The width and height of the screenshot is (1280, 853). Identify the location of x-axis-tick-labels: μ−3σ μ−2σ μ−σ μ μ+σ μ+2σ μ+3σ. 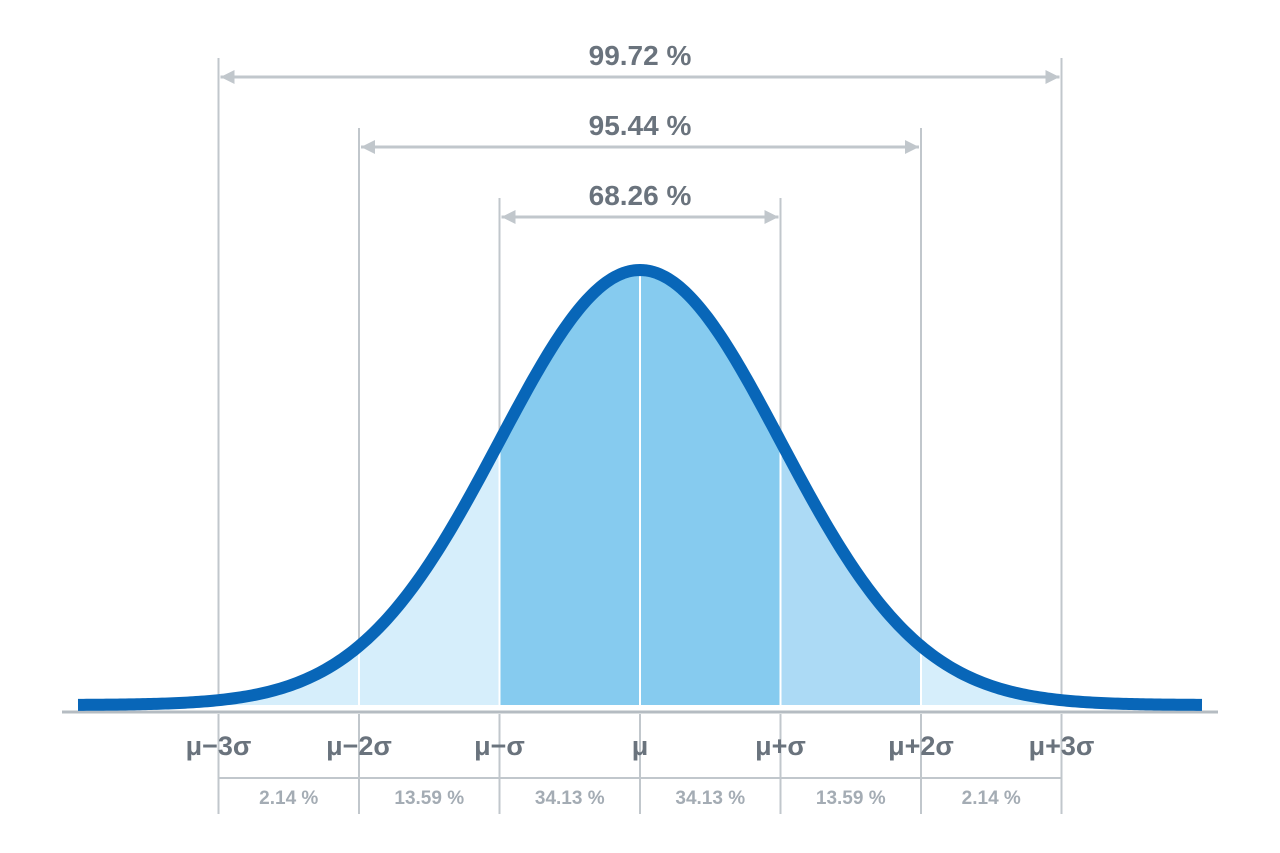
(640, 746).